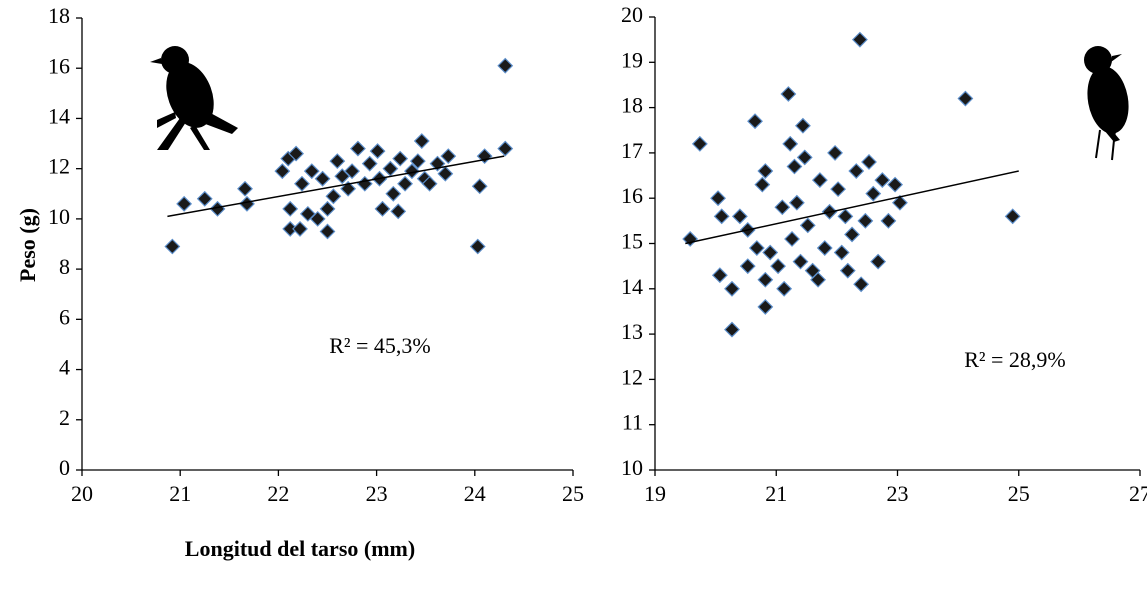 The height and width of the screenshot is (591, 1147). What do you see at coordinates (632, 150) in the screenshot?
I see `y-tick-label: 17` at bounding box center [632, 150].